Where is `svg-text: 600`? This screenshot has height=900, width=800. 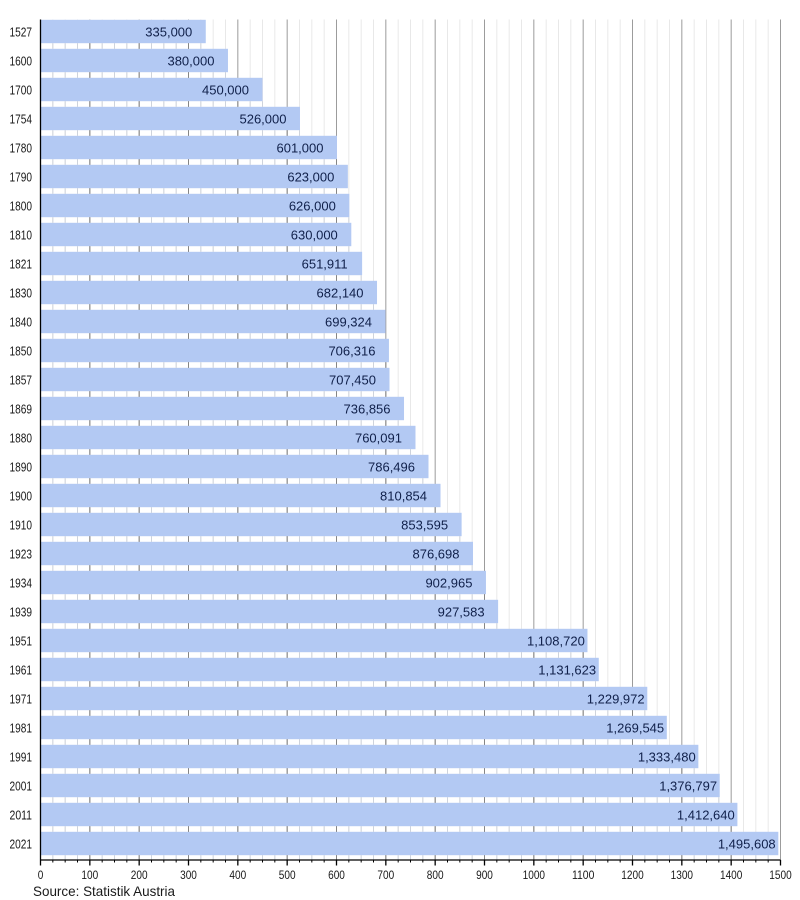
svg-text: 600 is located at coordinates (336, 875).